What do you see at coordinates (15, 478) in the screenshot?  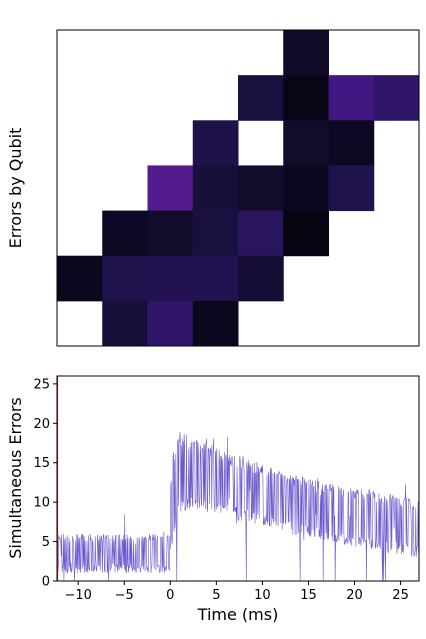 I see `timeseries-ylabel: Simultaneous Errors` at bounding box center [15, 478].